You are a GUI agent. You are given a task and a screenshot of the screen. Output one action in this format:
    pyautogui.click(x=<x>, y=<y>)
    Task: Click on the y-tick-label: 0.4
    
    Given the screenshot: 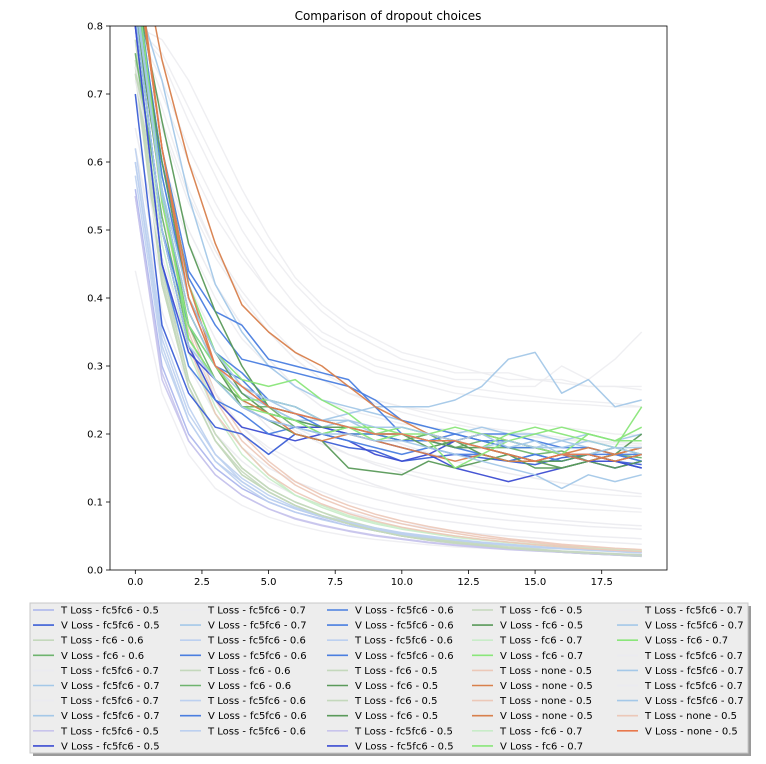 What is the action you would take?
    pyautogui.click(x=95, y=299)
    